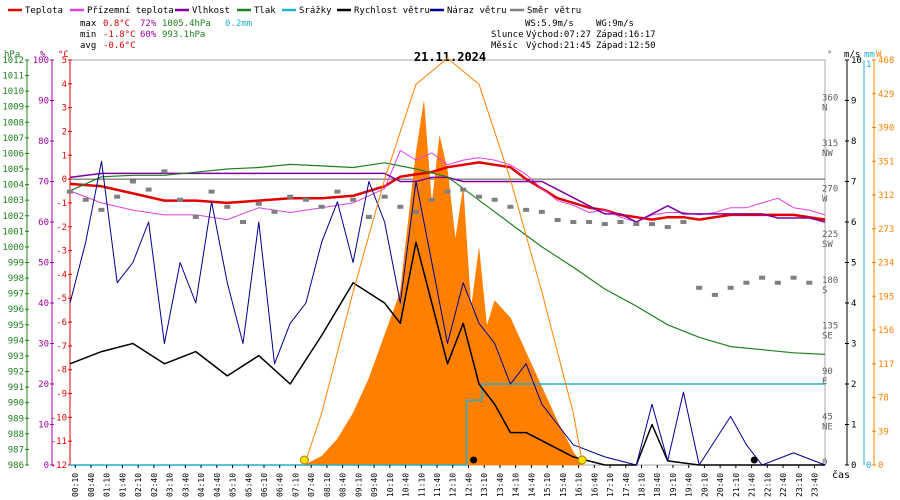  Describe the element at coordinates (63, 55) in the screenshot. I see `temperature-unit: °C` at that location.